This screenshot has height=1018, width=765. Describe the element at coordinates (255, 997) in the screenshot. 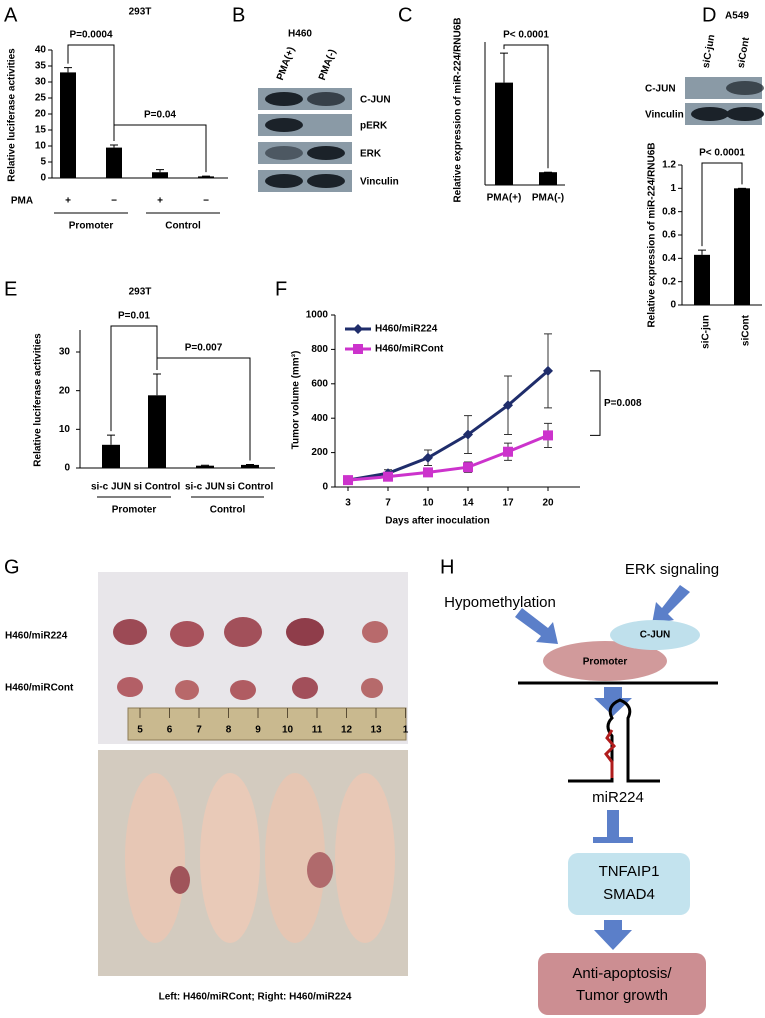

I see `caption: Left: H460/miRCont; Right: H460/miR224` at that location.